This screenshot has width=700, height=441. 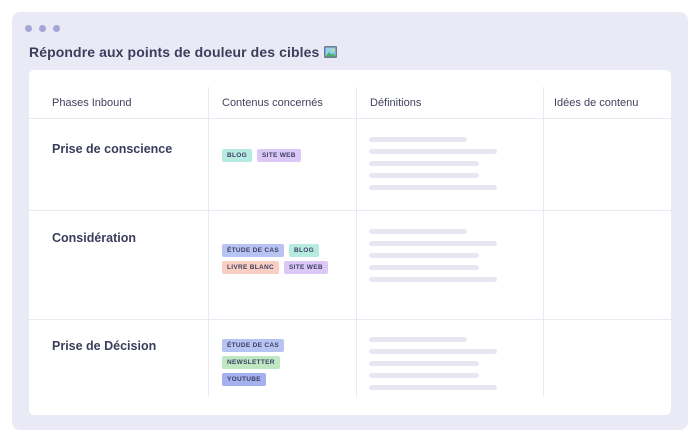 I want to click on column-header-idees: Idées de contenu, so click(x=596, y=103).